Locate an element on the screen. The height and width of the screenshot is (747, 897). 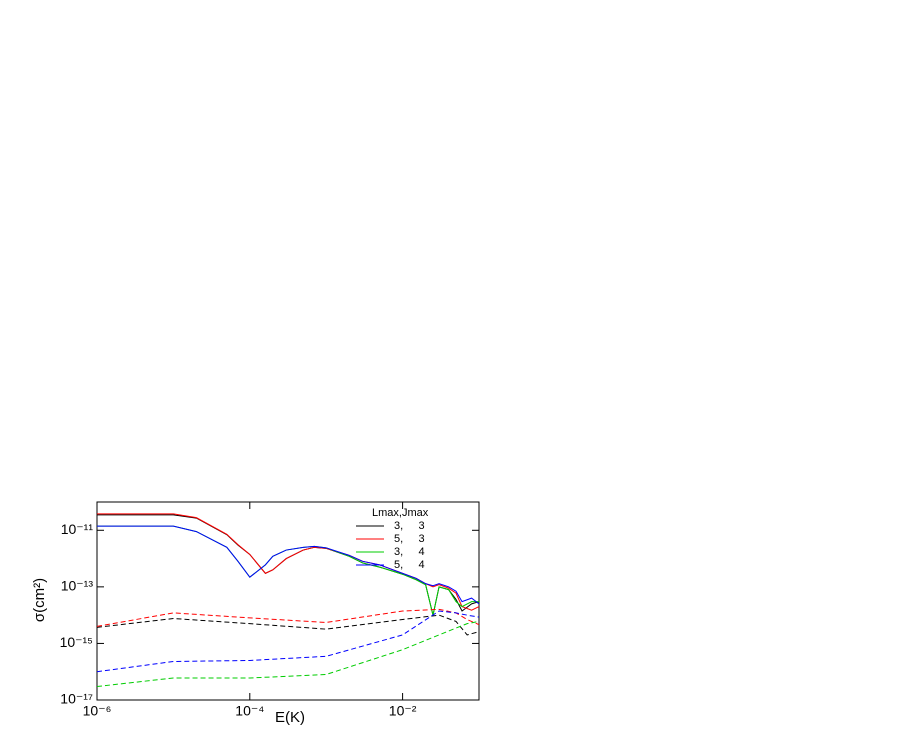
x-tick-label: 10⁻⁴ is located at coordinates (249, 711).